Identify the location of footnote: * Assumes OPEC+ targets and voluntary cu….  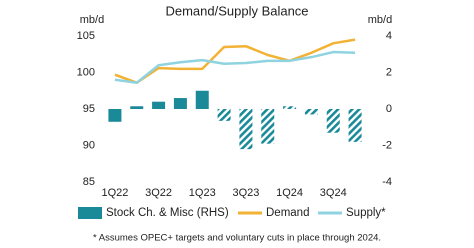
(237, 238).